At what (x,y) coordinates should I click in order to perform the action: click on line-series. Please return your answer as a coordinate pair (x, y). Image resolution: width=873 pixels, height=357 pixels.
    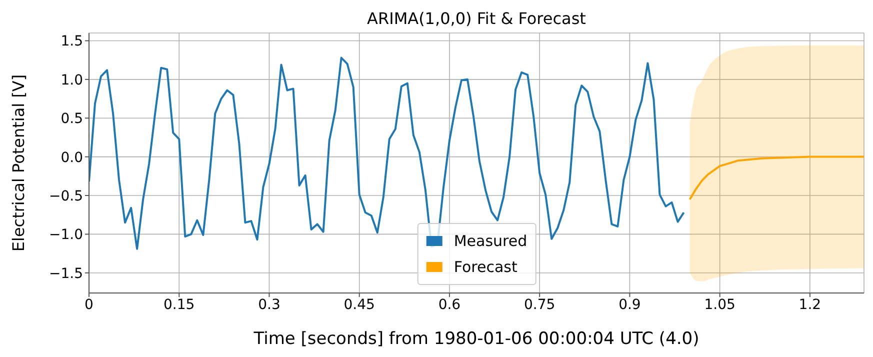
    Looking at the image, I should click on (776, 178).